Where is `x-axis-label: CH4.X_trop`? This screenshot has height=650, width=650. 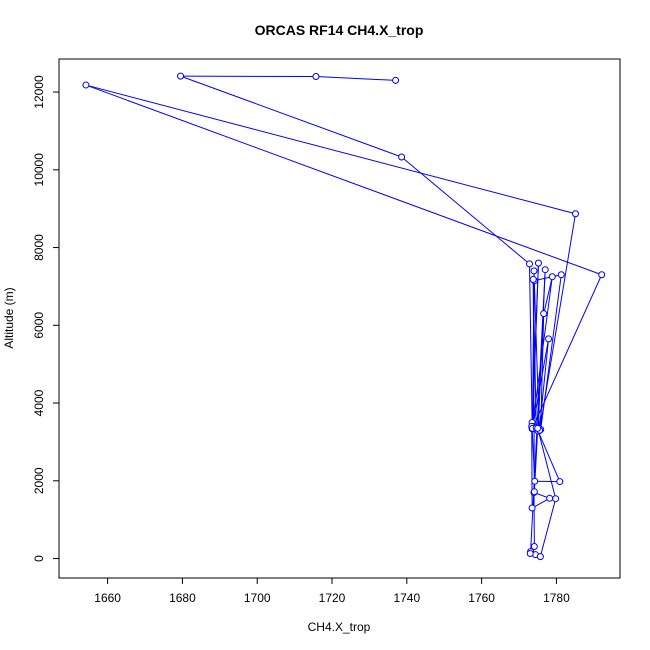
x-axis-label: CH4.X_trop is located at coordinates (339, 627).